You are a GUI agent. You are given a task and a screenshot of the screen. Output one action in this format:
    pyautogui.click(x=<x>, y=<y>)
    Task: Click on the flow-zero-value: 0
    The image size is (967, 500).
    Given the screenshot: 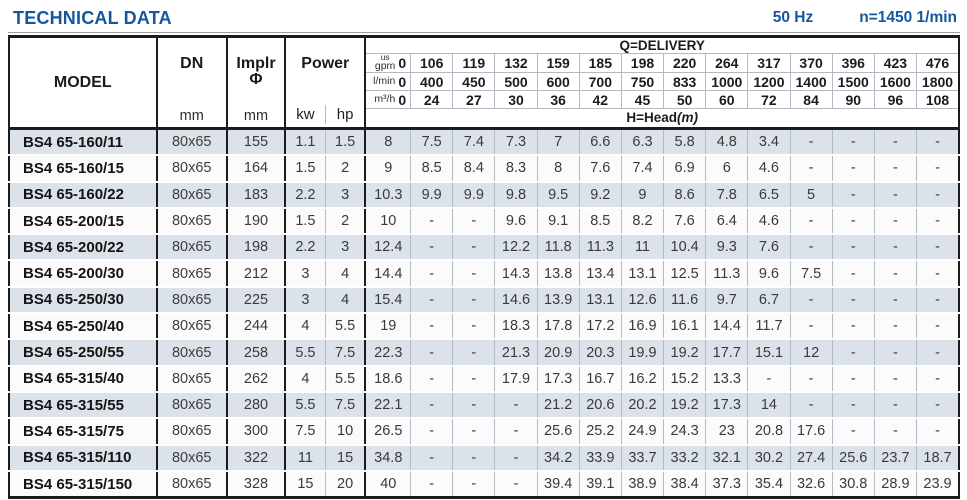 What is the action you would take?
    pyautogui.click(x=402, y=63)
    